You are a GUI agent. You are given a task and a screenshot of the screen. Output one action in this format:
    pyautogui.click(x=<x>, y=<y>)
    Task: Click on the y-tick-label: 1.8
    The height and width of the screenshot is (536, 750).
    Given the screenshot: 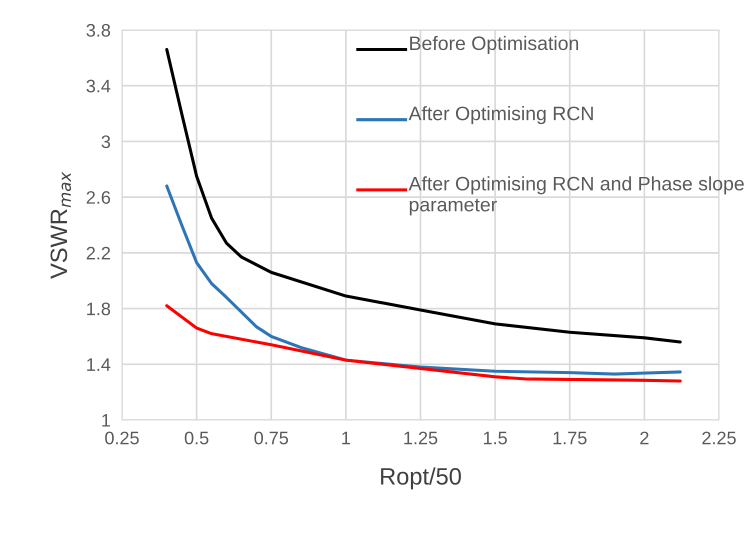 What is the action you would take?
    pyautogui.click(x=98, y=309)
    